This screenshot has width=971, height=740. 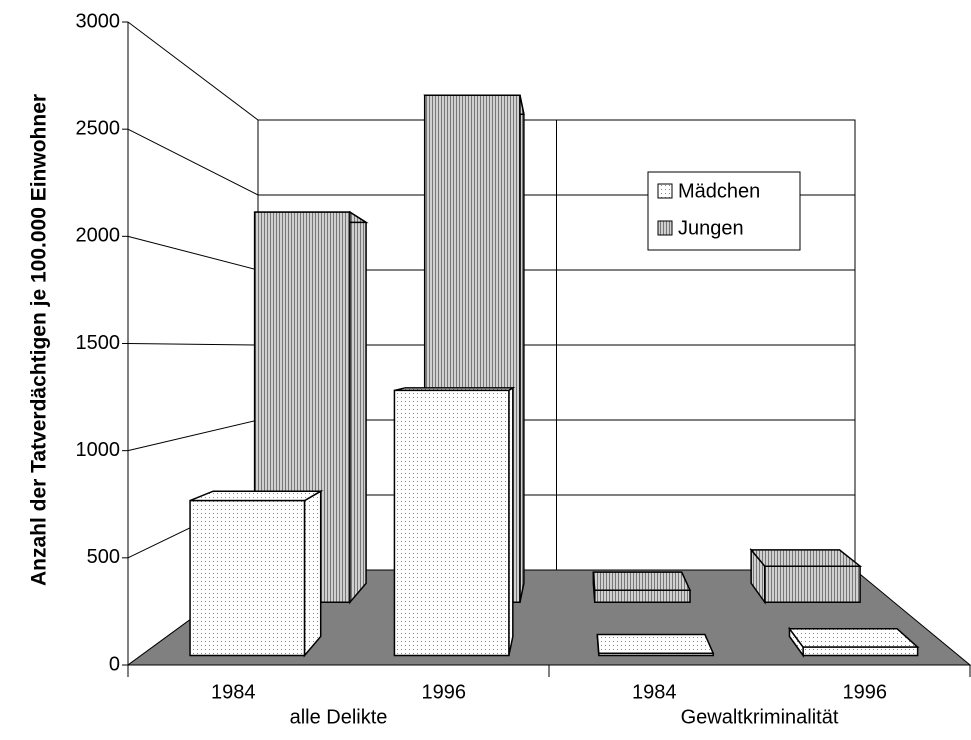 What do you see at coordinates (103, 557) in the screenshot?
I see `y-tick-label: 500` at bounding box center [103, 557].